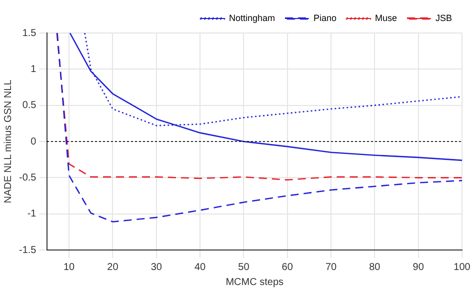 The height and width of the screenshot is (288, 474). What do you see at coordinates (33, 69) in the screenshot?
I see `y-tick-label: 1` at bounding box center [33, 69].